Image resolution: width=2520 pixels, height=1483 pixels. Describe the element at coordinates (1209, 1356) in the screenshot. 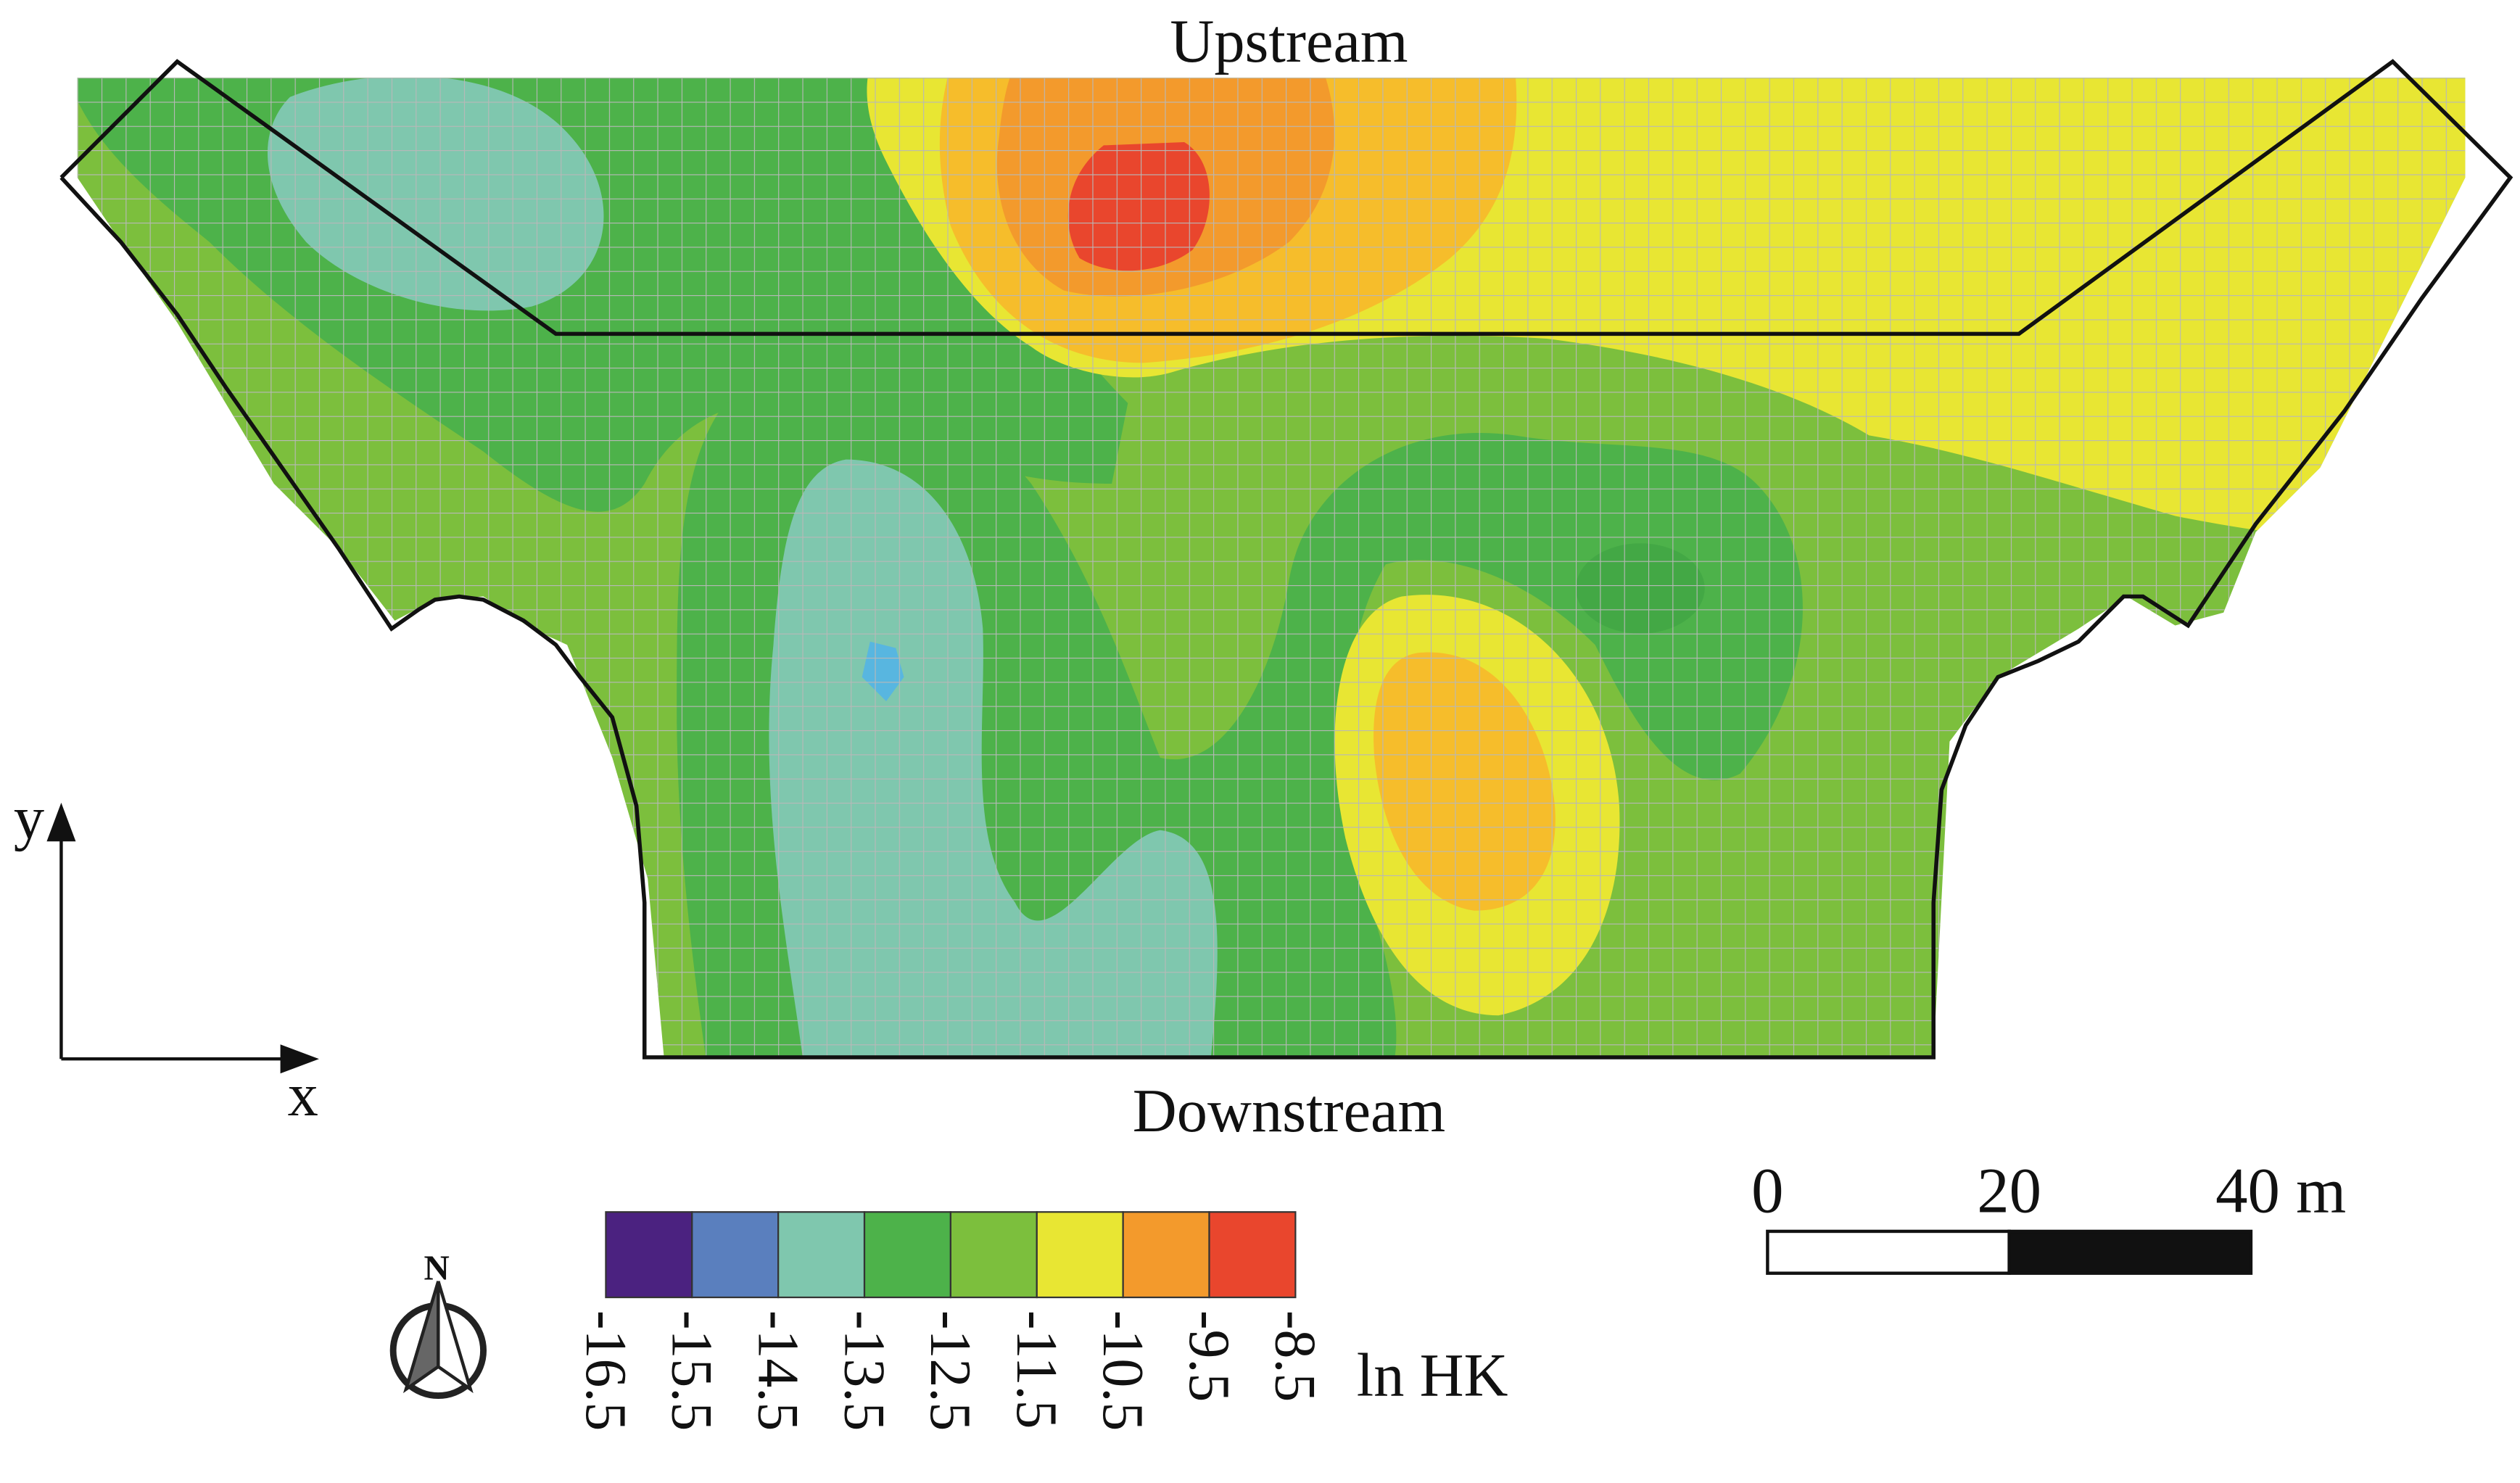

I see `legend-tick-label: -9.5` at that location.